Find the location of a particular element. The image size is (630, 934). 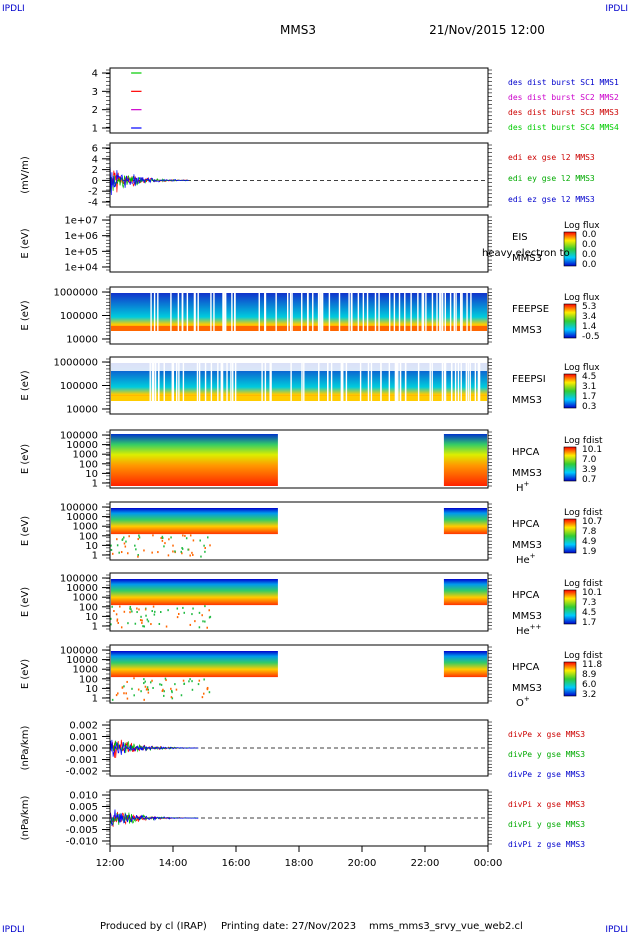

feepse-colorbar-scale is located at coordinates (570, 321).